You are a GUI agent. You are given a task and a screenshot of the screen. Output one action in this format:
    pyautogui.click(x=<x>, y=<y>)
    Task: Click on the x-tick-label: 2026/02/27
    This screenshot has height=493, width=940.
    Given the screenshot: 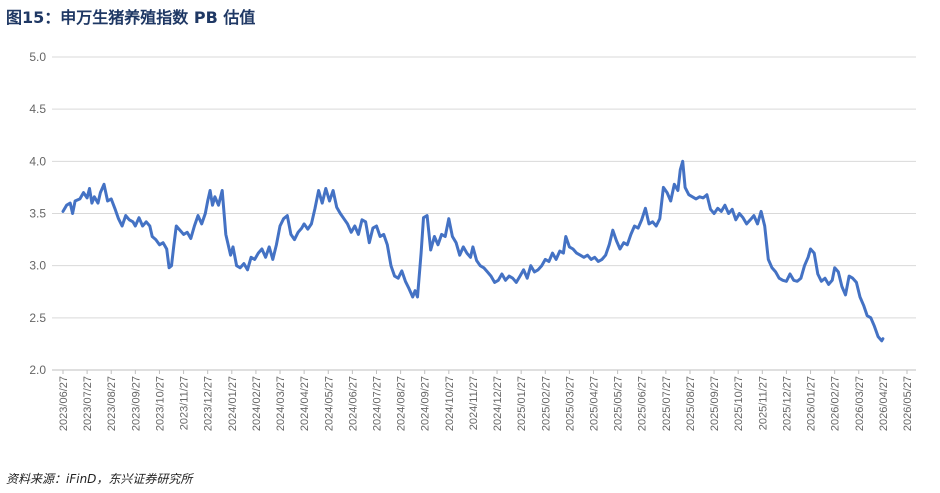 What is the action you would take?
    pyautogui.click(x=836, y=403)
    